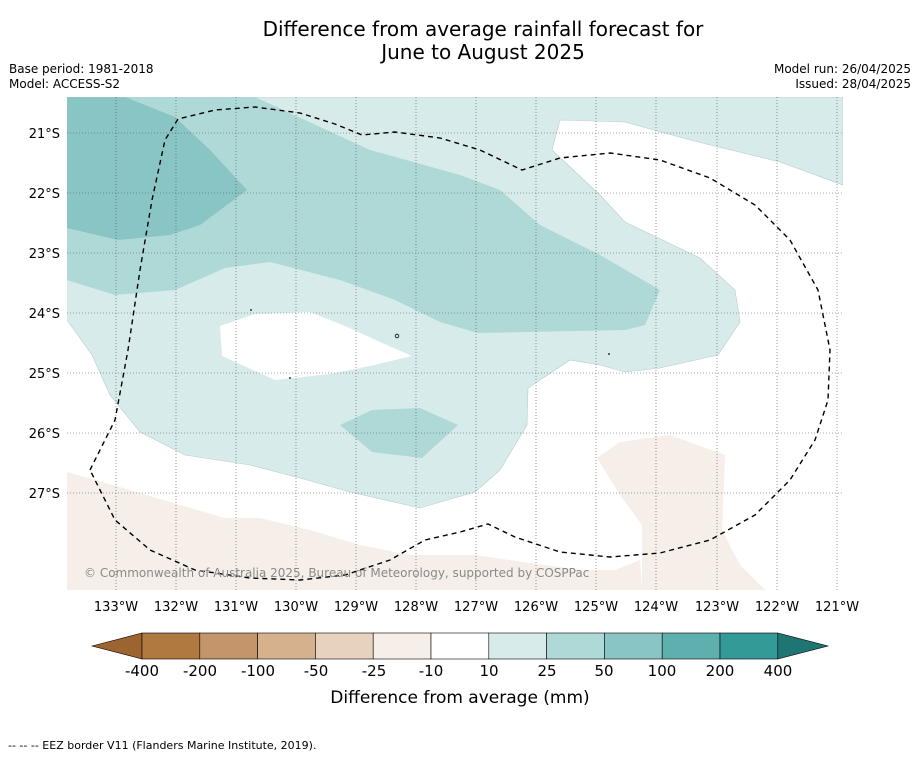  What do you see at coordinates (483, 52) in the screenshot?
I see `title-line-2: June to August 2025` at bounding box center [483, 52].